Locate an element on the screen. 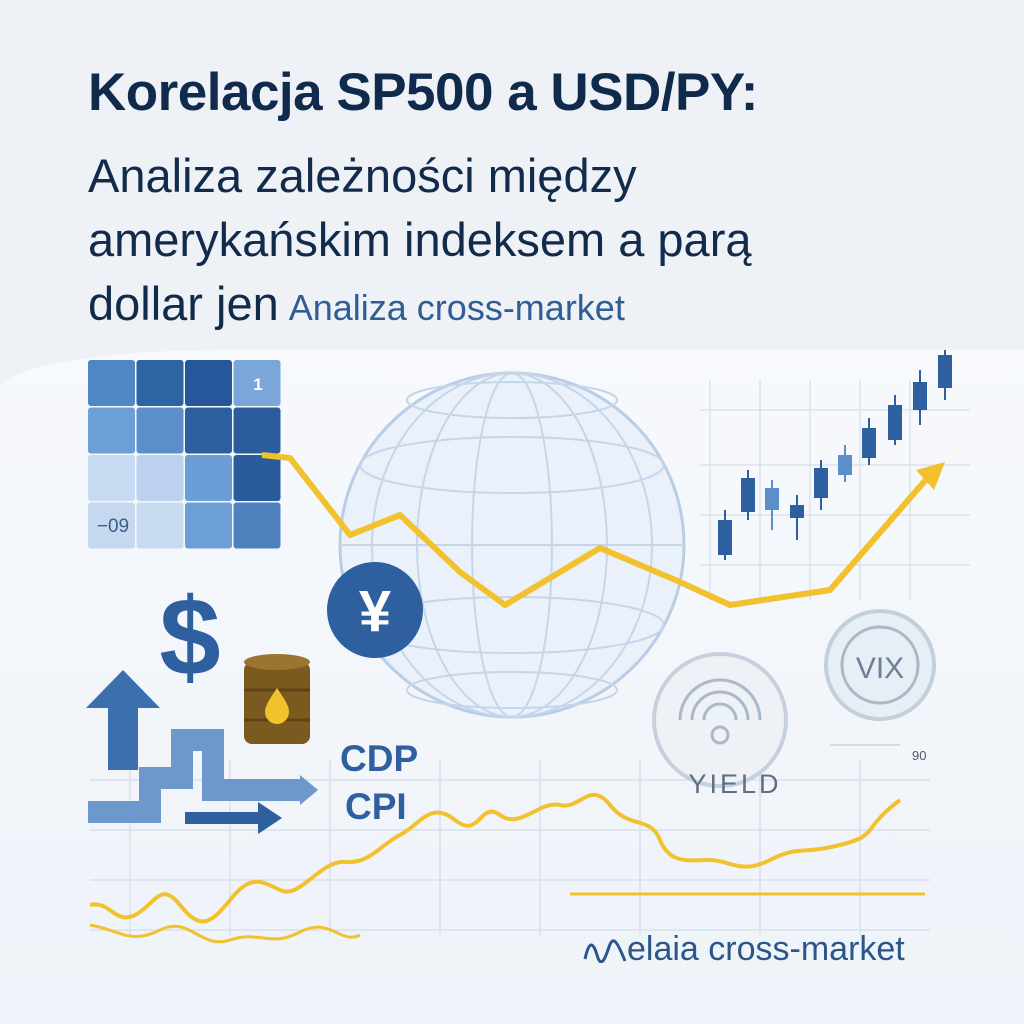  yield-gauge-icon is located at coordinates (720, 720).